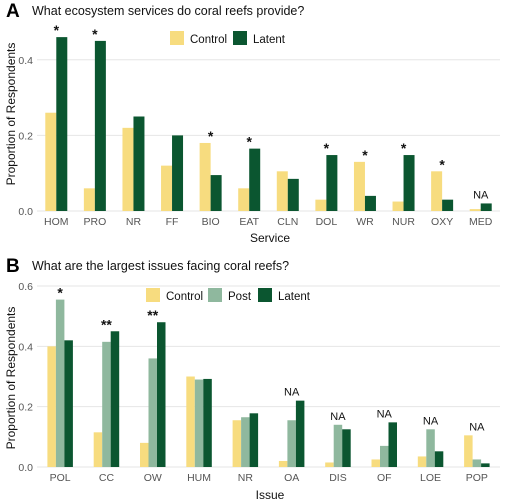 The height and width of the screenshot is (503, 505). I want to click on annotation-loe: NA, so click(431, 421).